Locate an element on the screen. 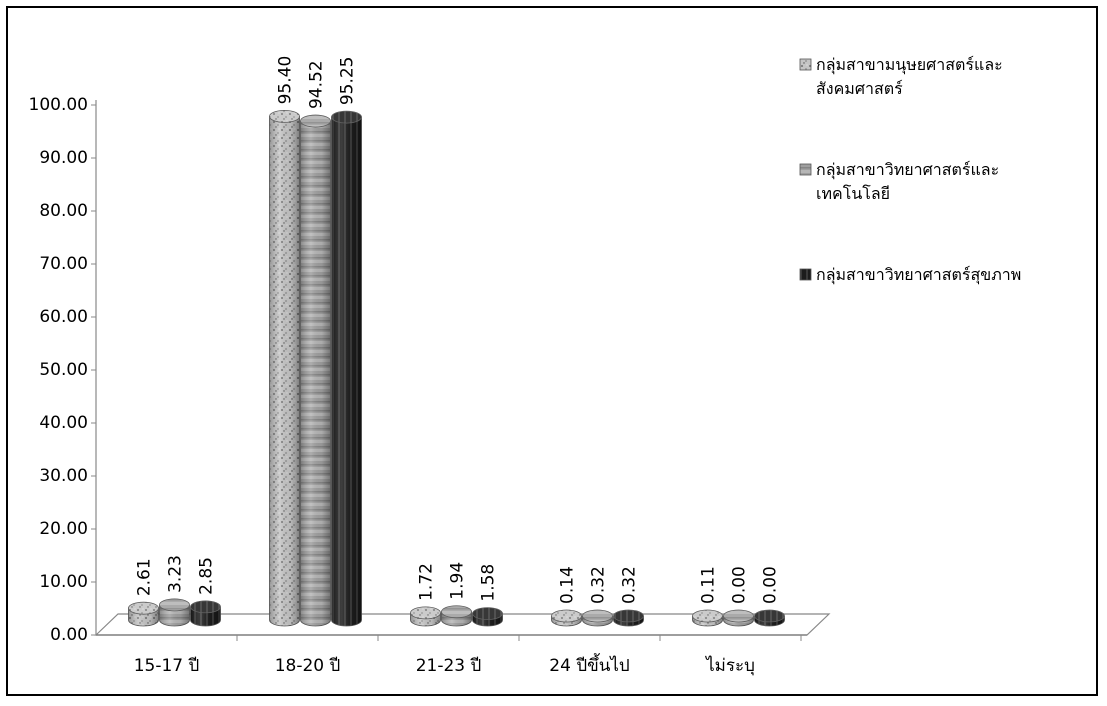 Image resolution: width=1107 pixels, height=706 pixels. data-label: 1.72 is located at coordinates (427, 582).